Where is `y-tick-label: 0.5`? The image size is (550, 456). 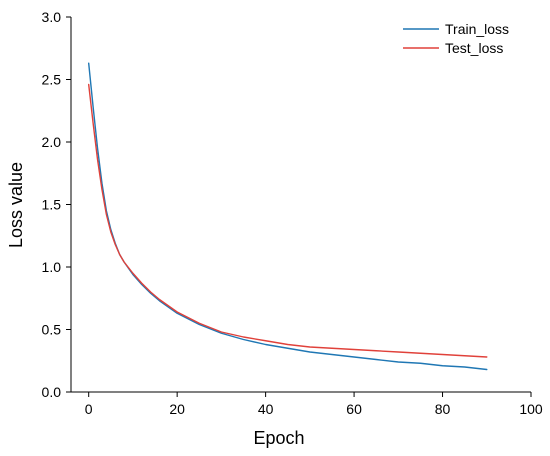
y-tick-label: 0.5 is located at coordinates (52, 330).